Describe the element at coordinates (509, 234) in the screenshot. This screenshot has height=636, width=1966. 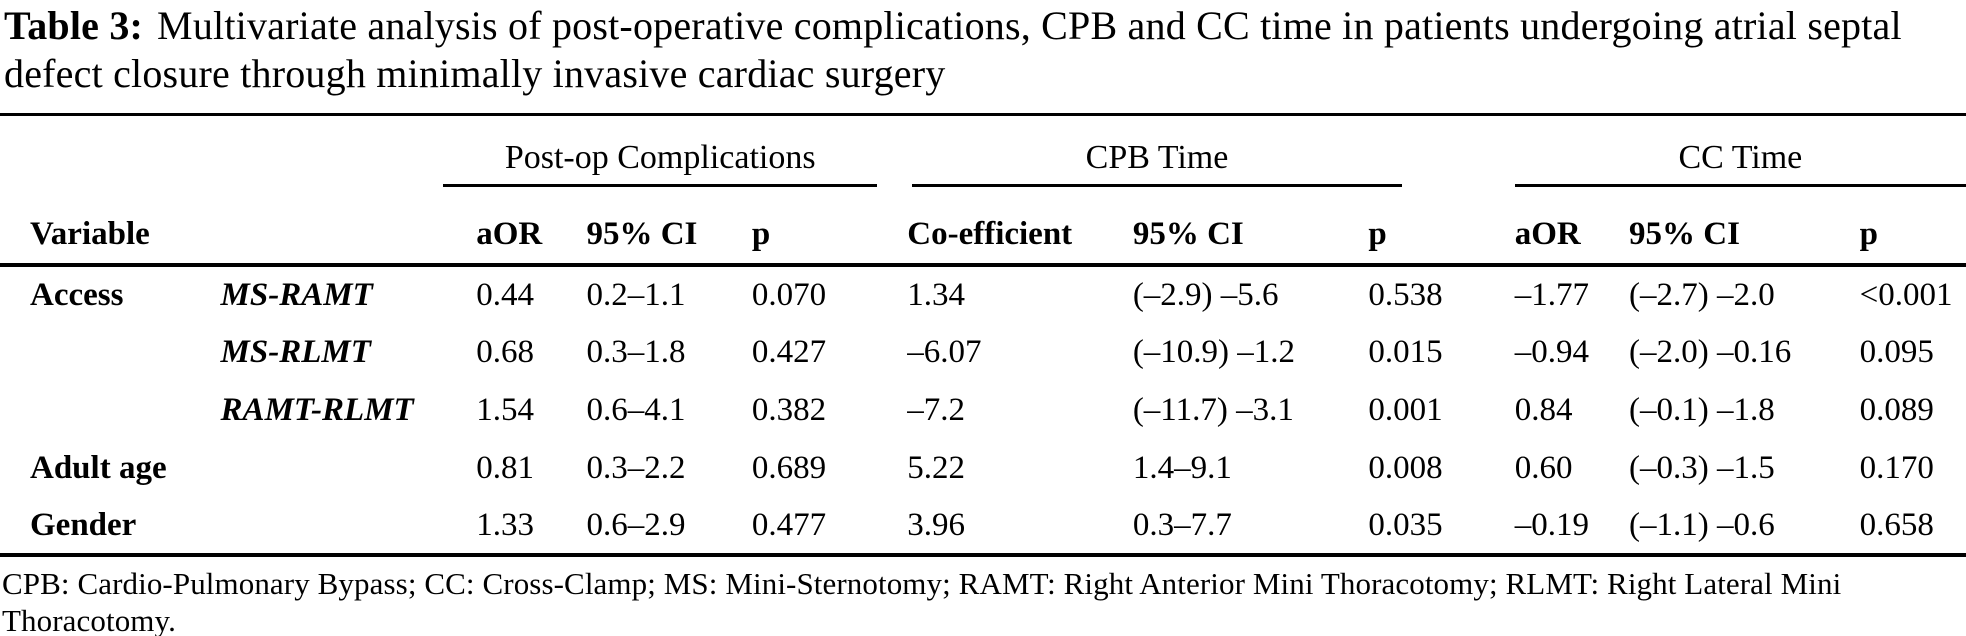
I see `col-header-aor-postop: aOR` at that location.